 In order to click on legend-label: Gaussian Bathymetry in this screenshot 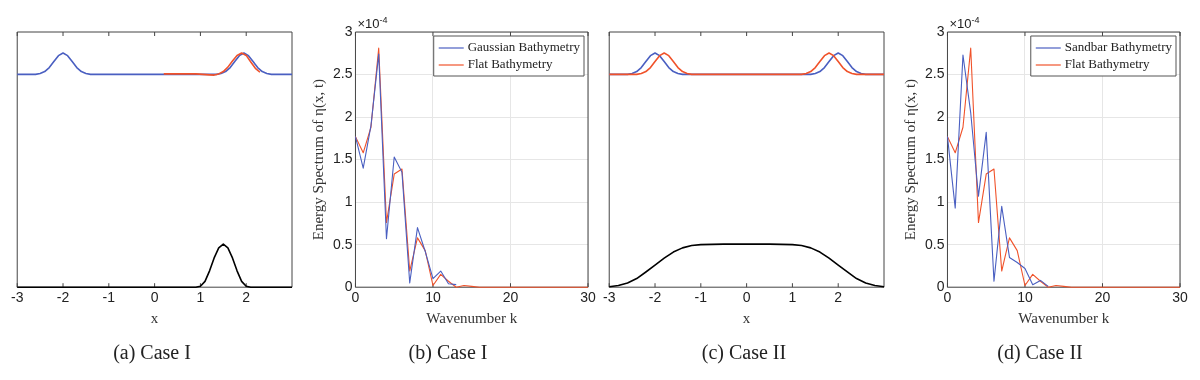, I will do `click(524, 47)`.